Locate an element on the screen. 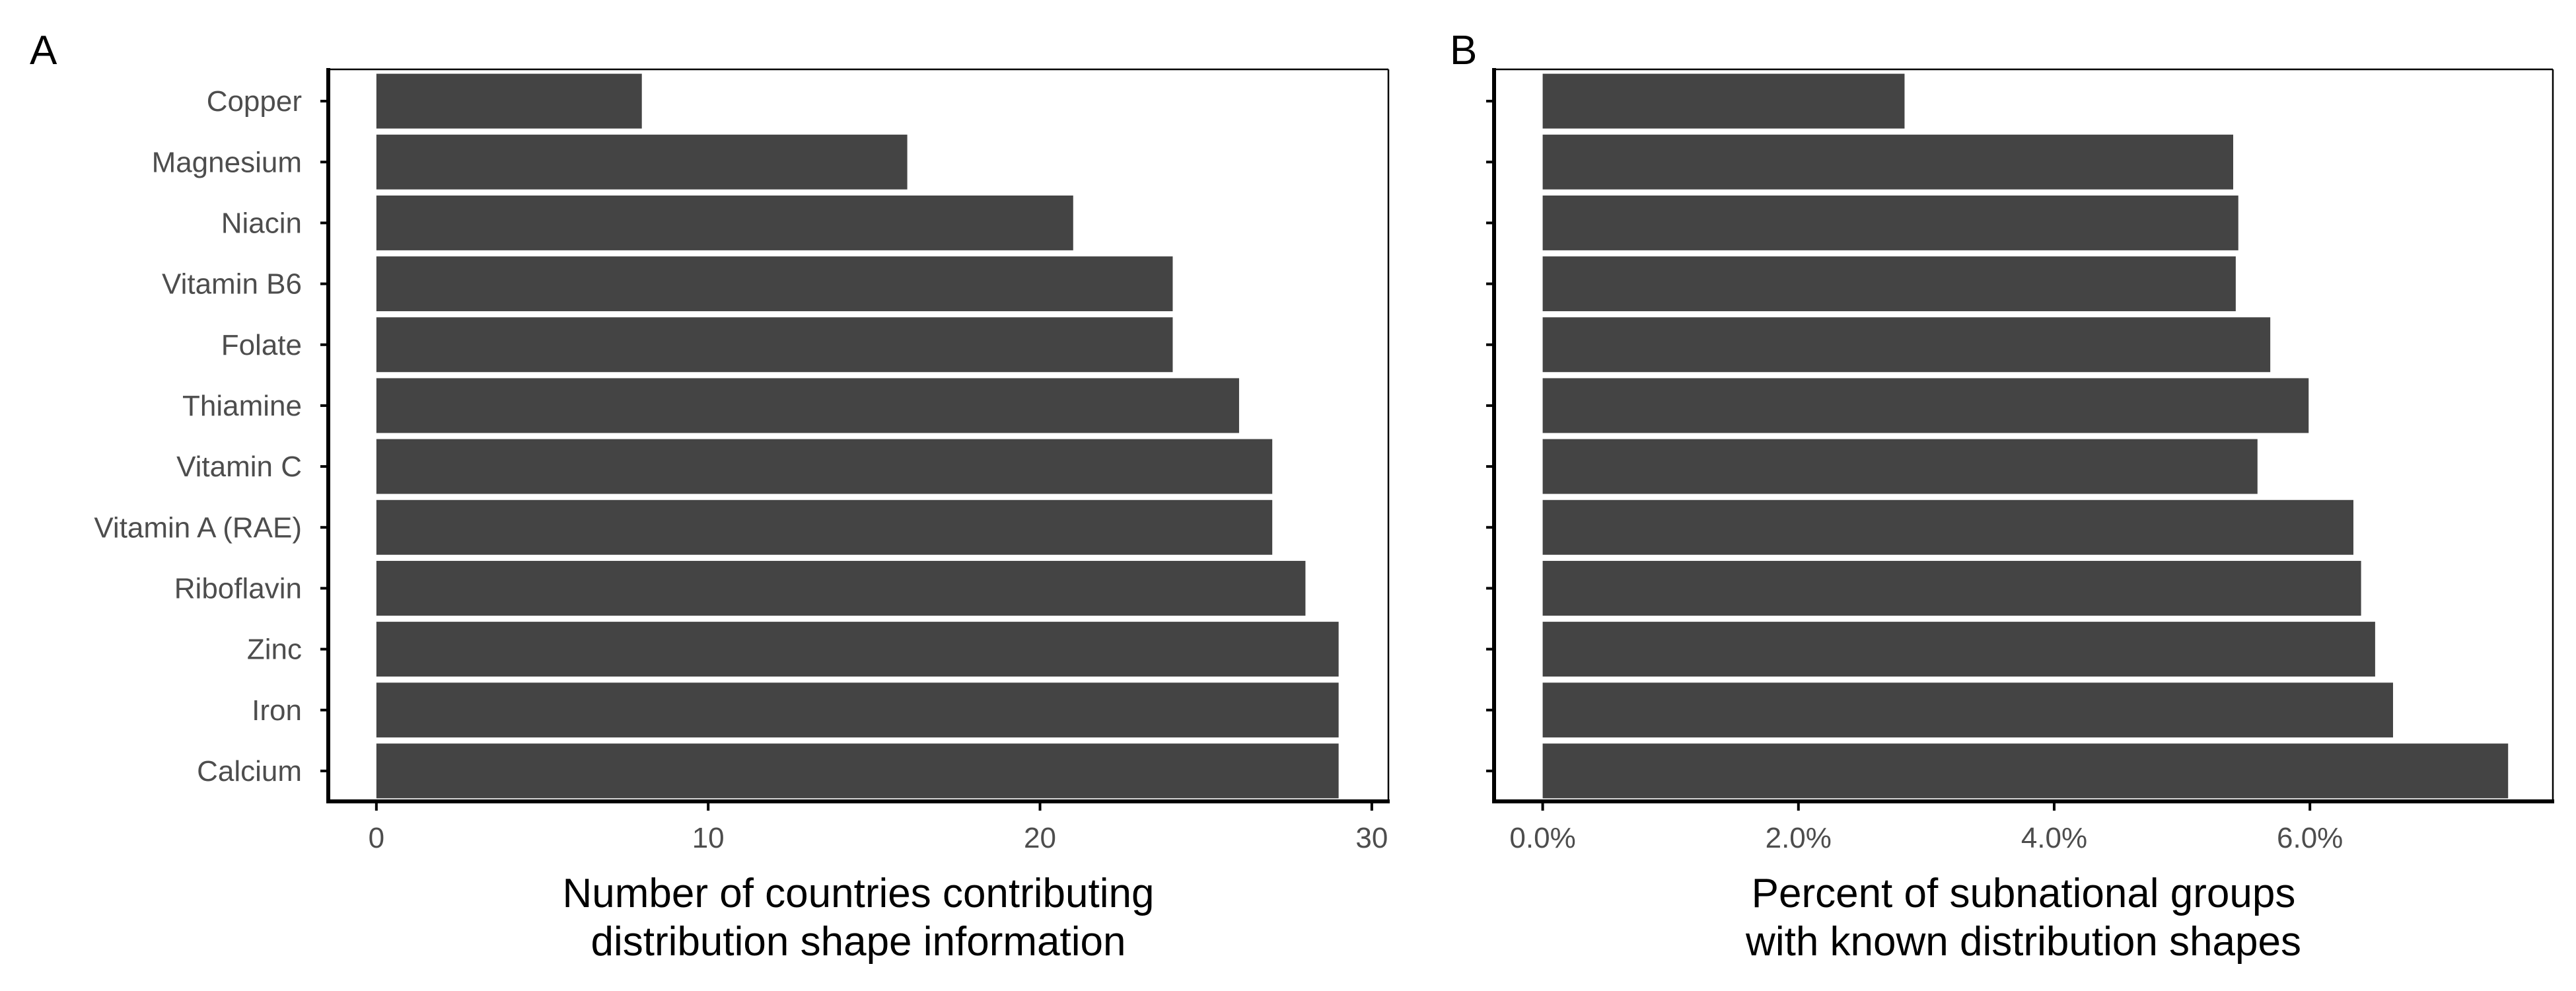  panel-tag-a: A is located at coordinates (43, 50).